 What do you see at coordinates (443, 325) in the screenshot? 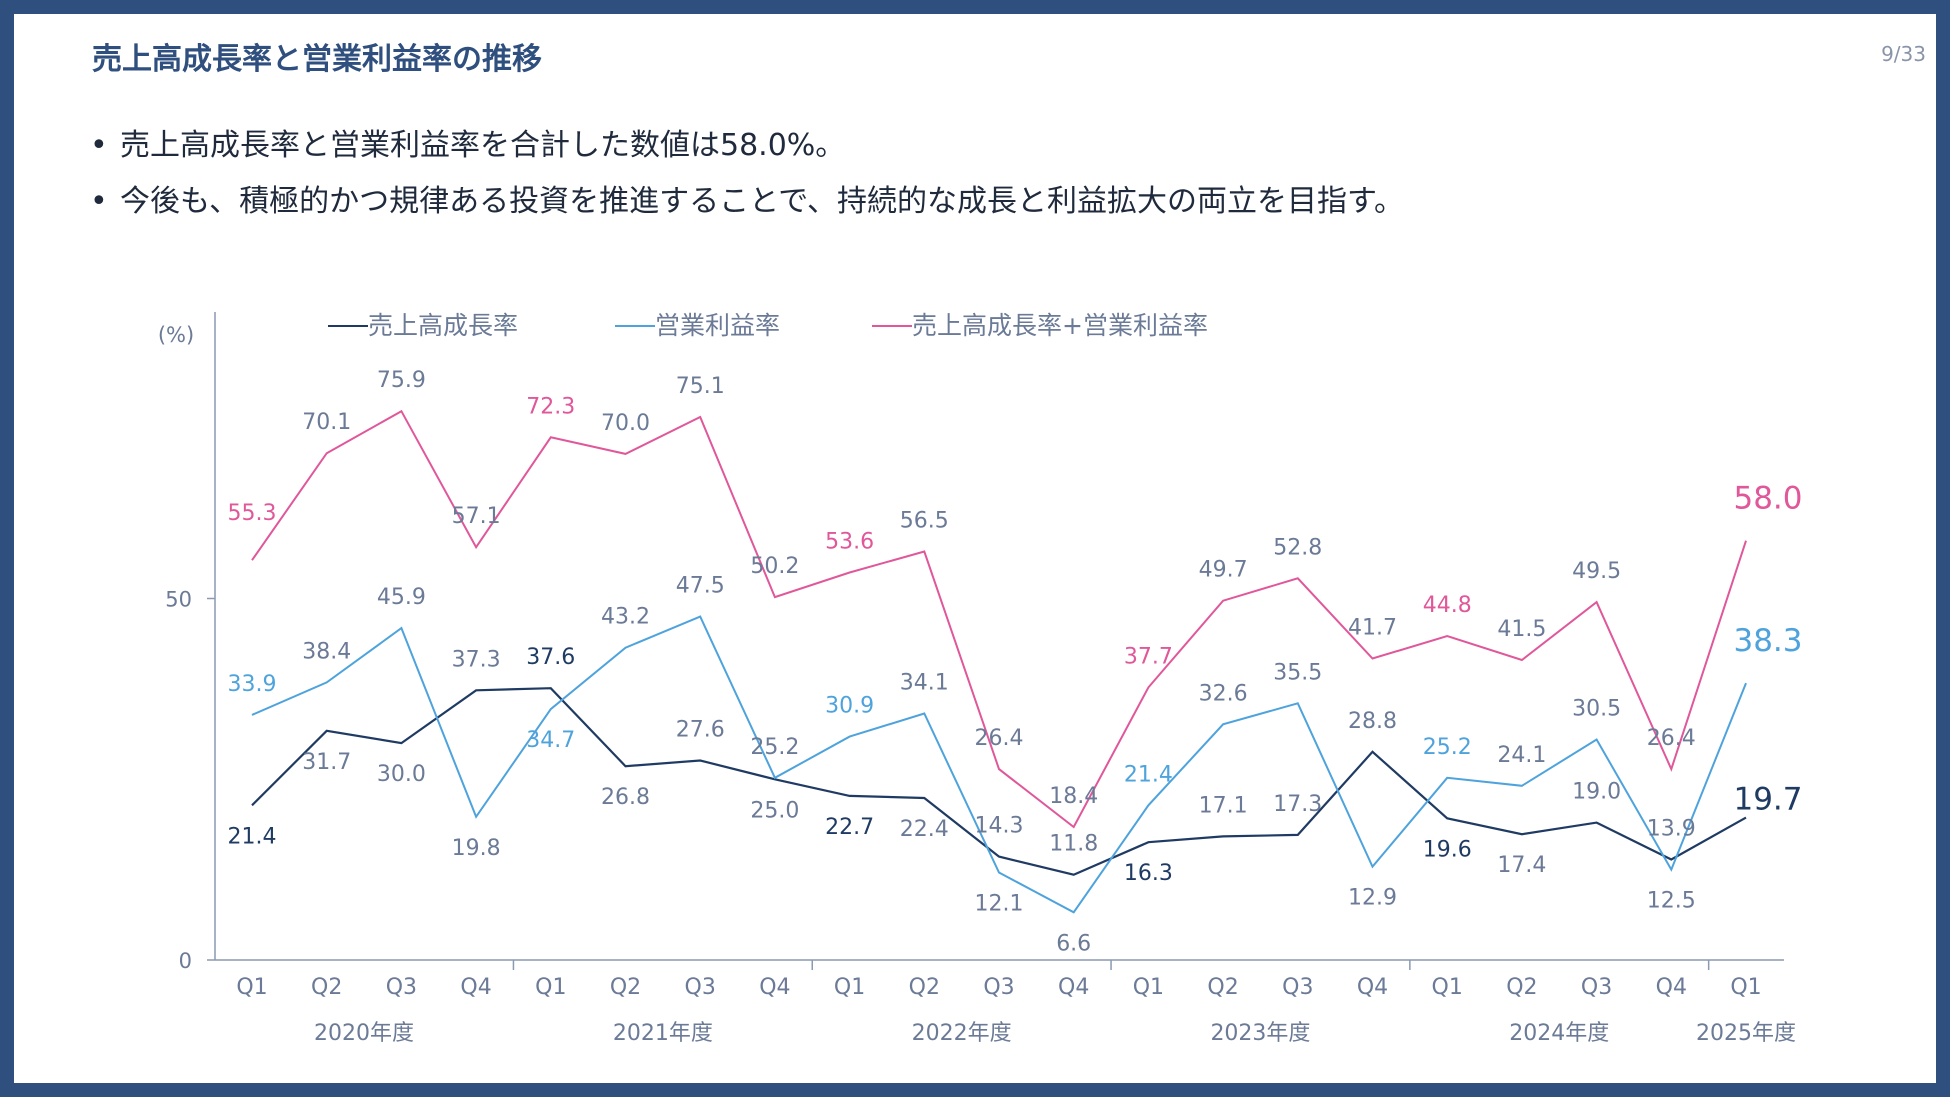
I see `legend-label: 売上高成長率` at bounding box center [443, 325].